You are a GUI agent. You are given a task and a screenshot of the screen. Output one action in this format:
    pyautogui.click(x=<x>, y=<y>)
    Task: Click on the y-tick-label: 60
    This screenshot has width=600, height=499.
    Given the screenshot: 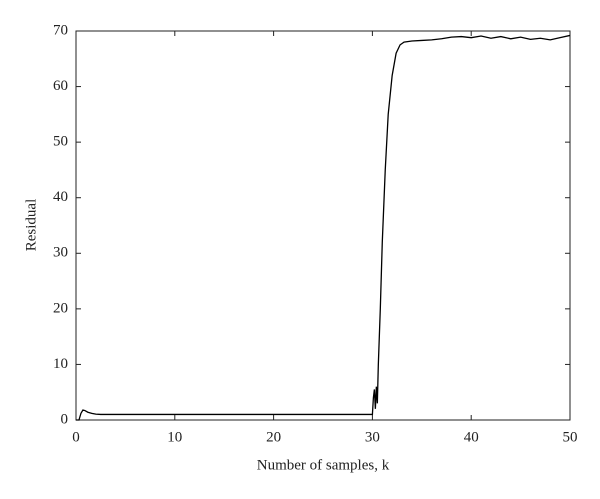 What is the action you would take?
    pyautogui.click(x=60, y=86)
    